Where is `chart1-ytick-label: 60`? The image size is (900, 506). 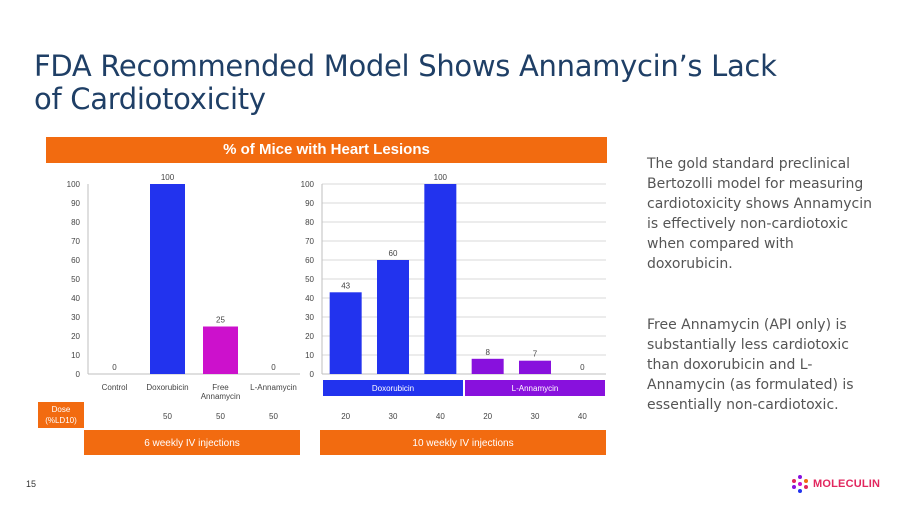 chart1-ytick-label: 60 is located at coordinates (75, 260).